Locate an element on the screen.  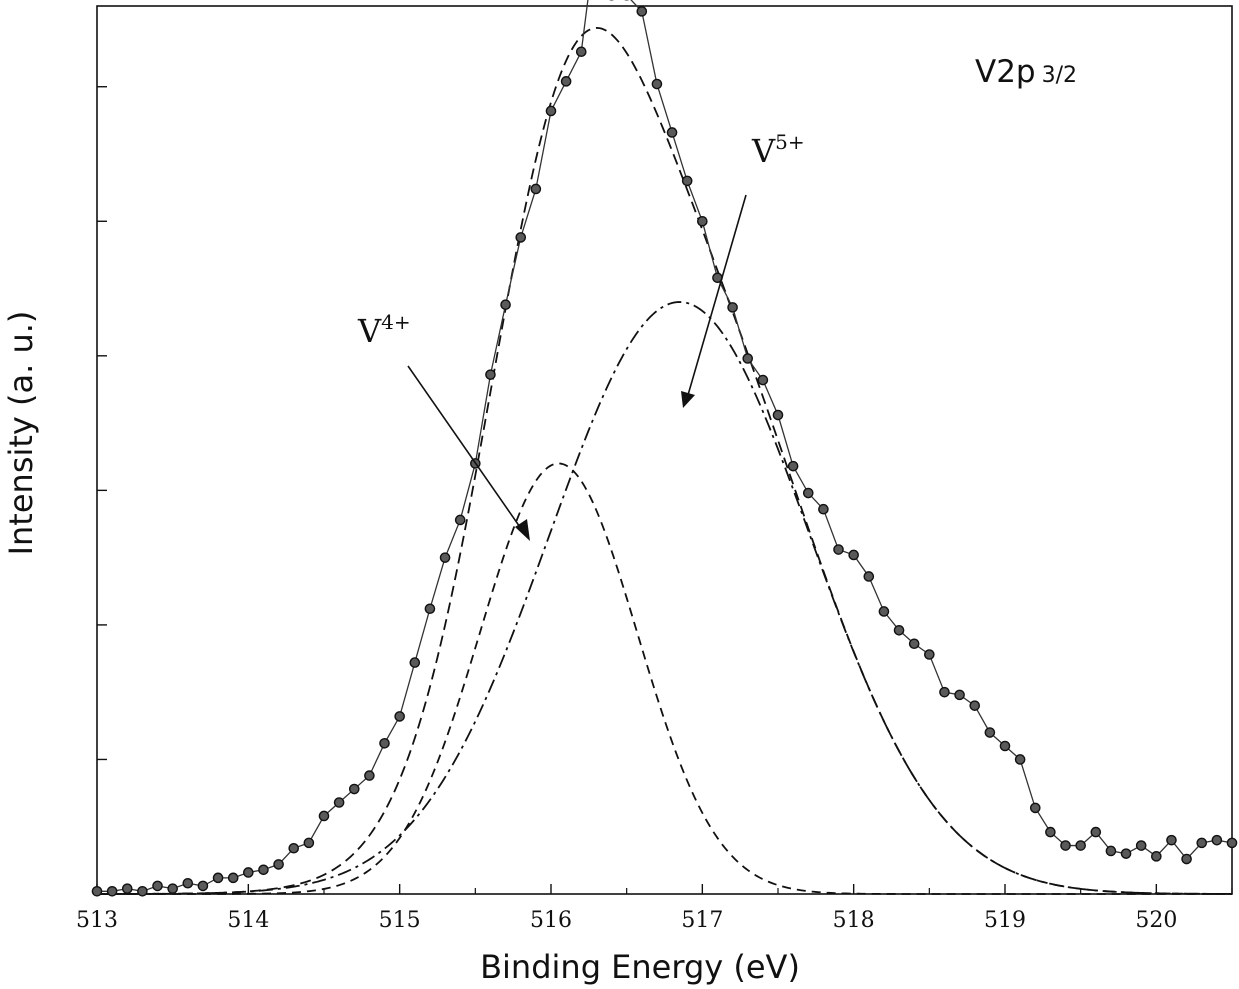
spectrum-title-main: V2p is located at coordinates (1005, 72).